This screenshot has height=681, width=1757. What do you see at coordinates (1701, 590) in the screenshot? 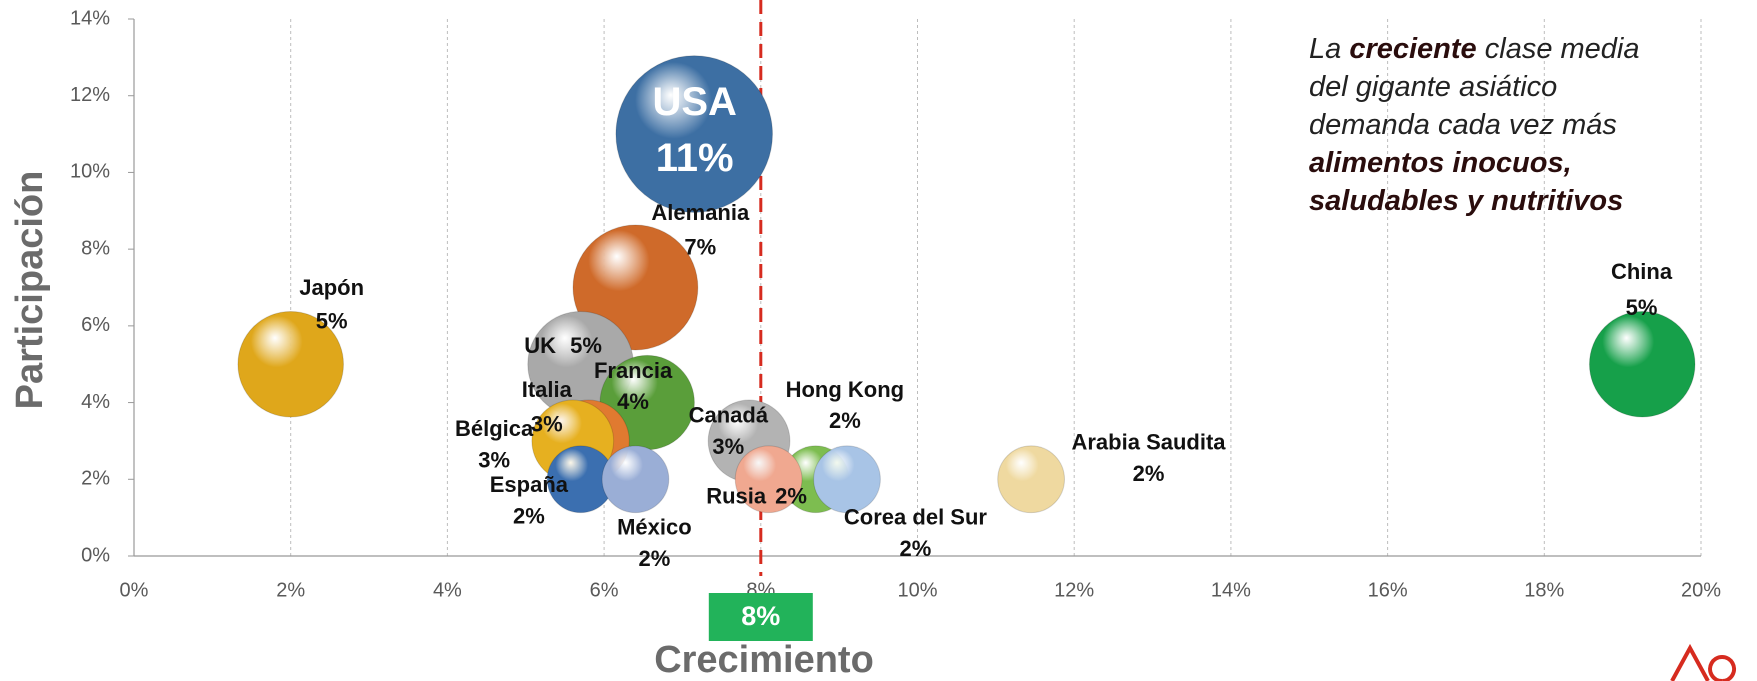
I see `x-tick-label: 20%` at bounding box center [1701, 590].